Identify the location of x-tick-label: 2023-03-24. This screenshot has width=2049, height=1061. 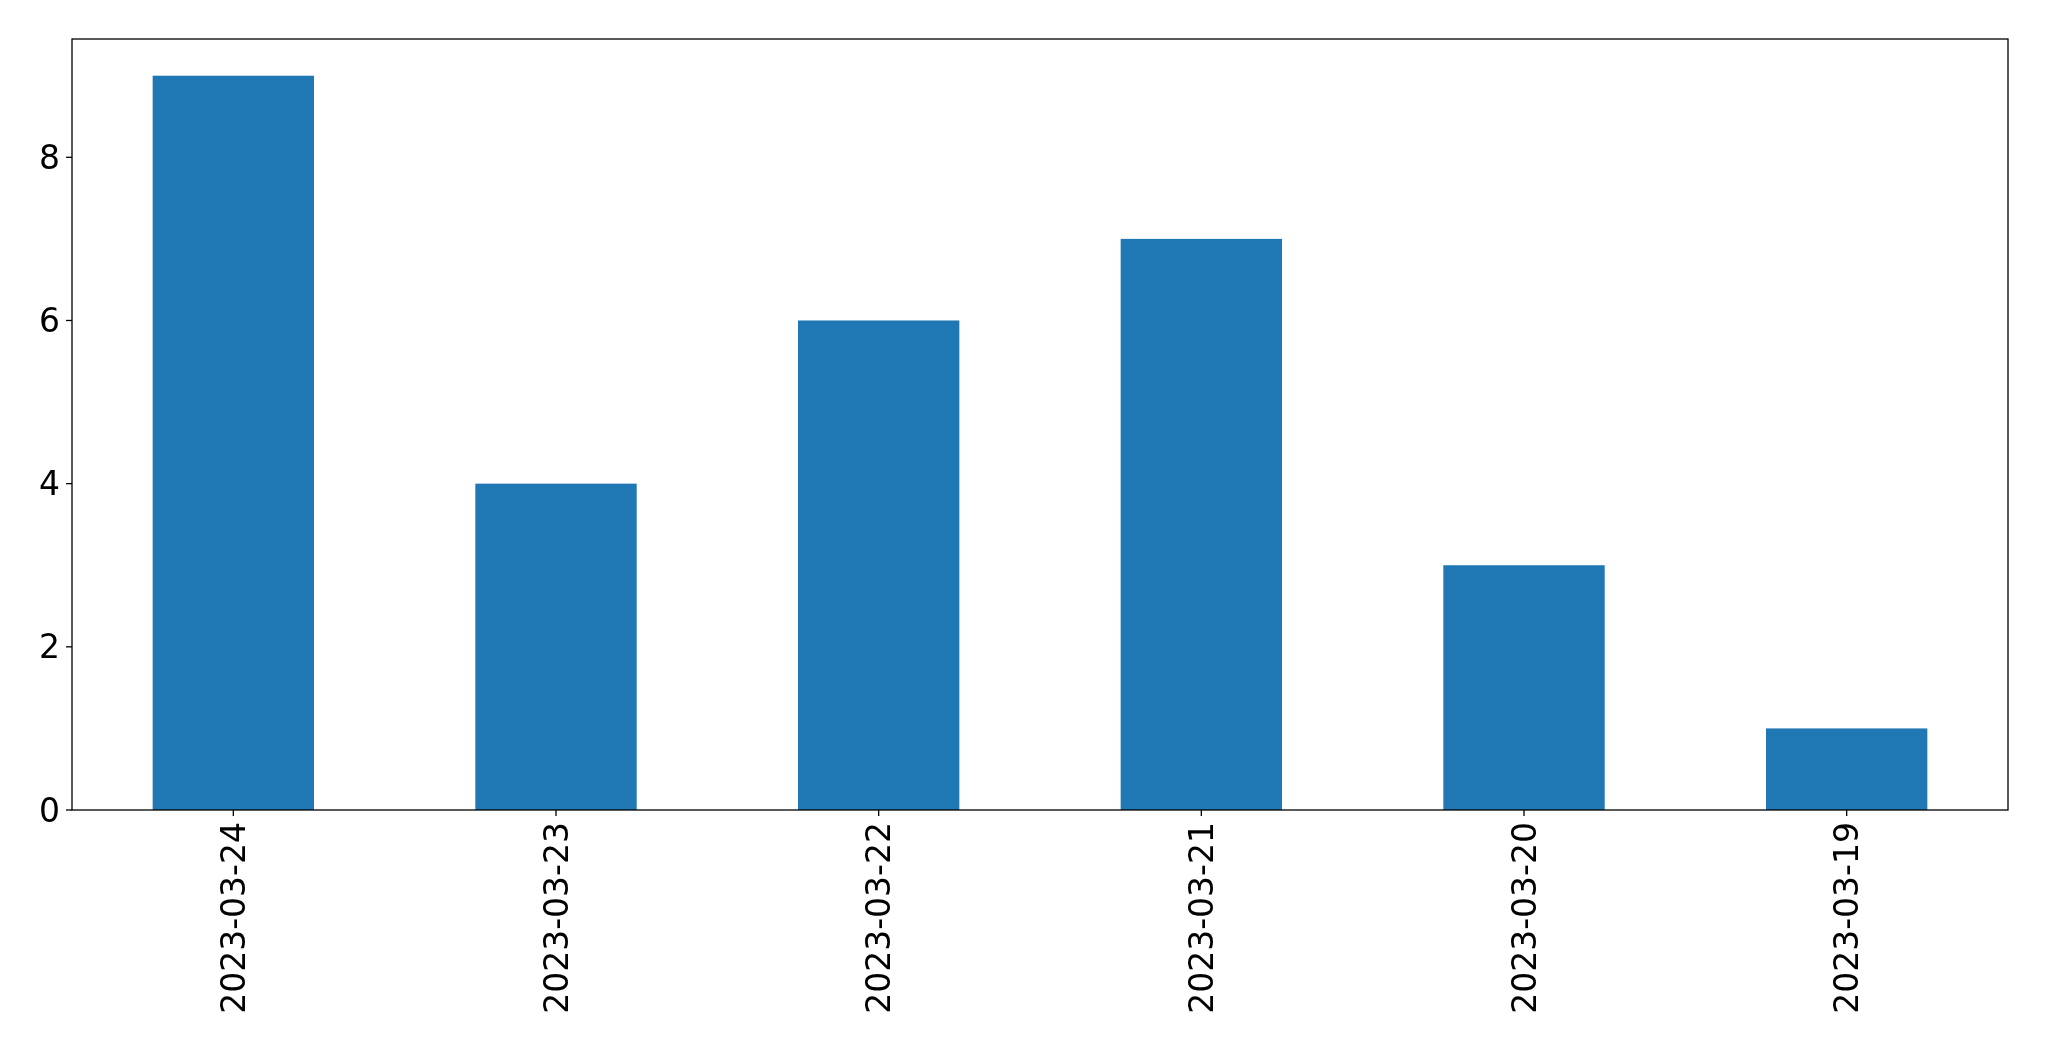
(233, 918).